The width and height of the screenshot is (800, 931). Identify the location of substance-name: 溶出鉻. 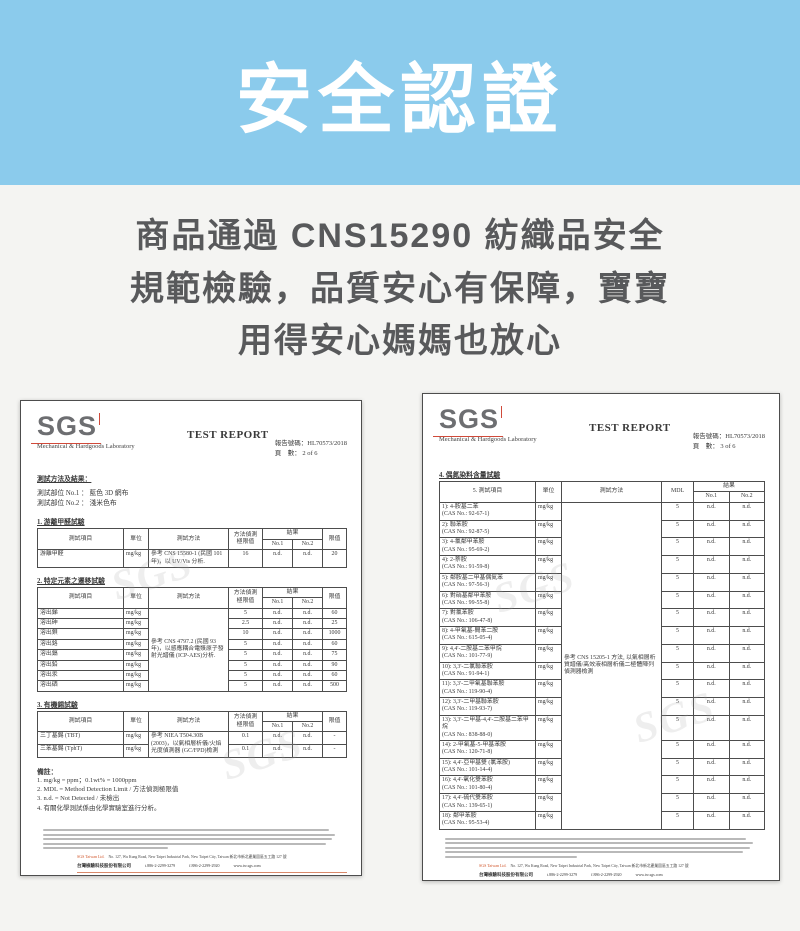
(49, 643).